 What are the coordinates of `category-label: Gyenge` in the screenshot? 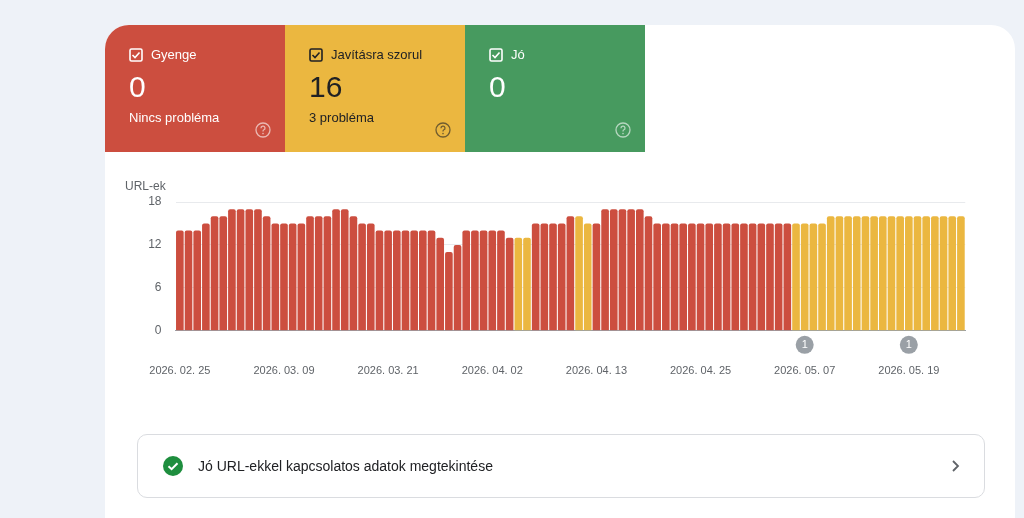 It's located at (174, 54).